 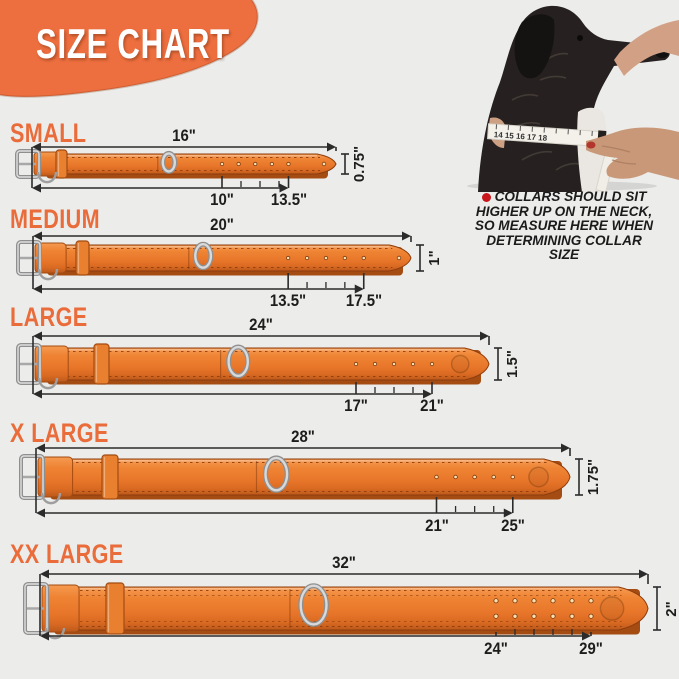 I want to click on size-label: XX LARGE, so click(x=67, y=554).